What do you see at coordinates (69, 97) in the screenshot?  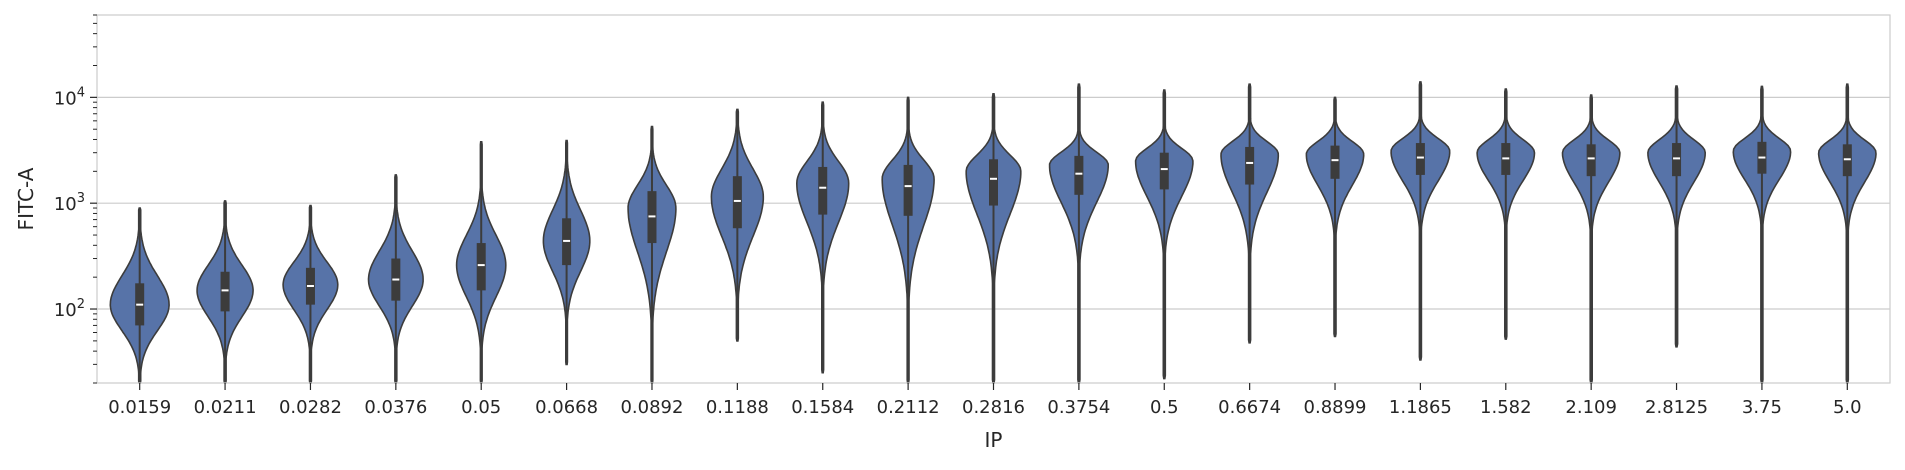 I see `y-tick-label: 10⁴` at bounding box center [69, 97].